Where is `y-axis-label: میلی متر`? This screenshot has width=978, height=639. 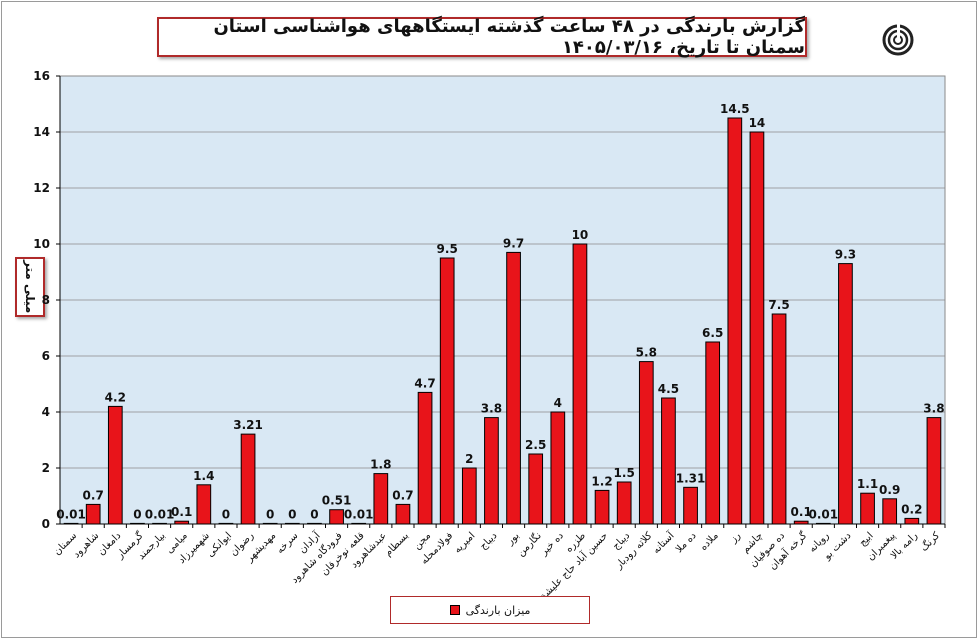
y-axis-label: میلی متر is located at coordinates (30, 287).